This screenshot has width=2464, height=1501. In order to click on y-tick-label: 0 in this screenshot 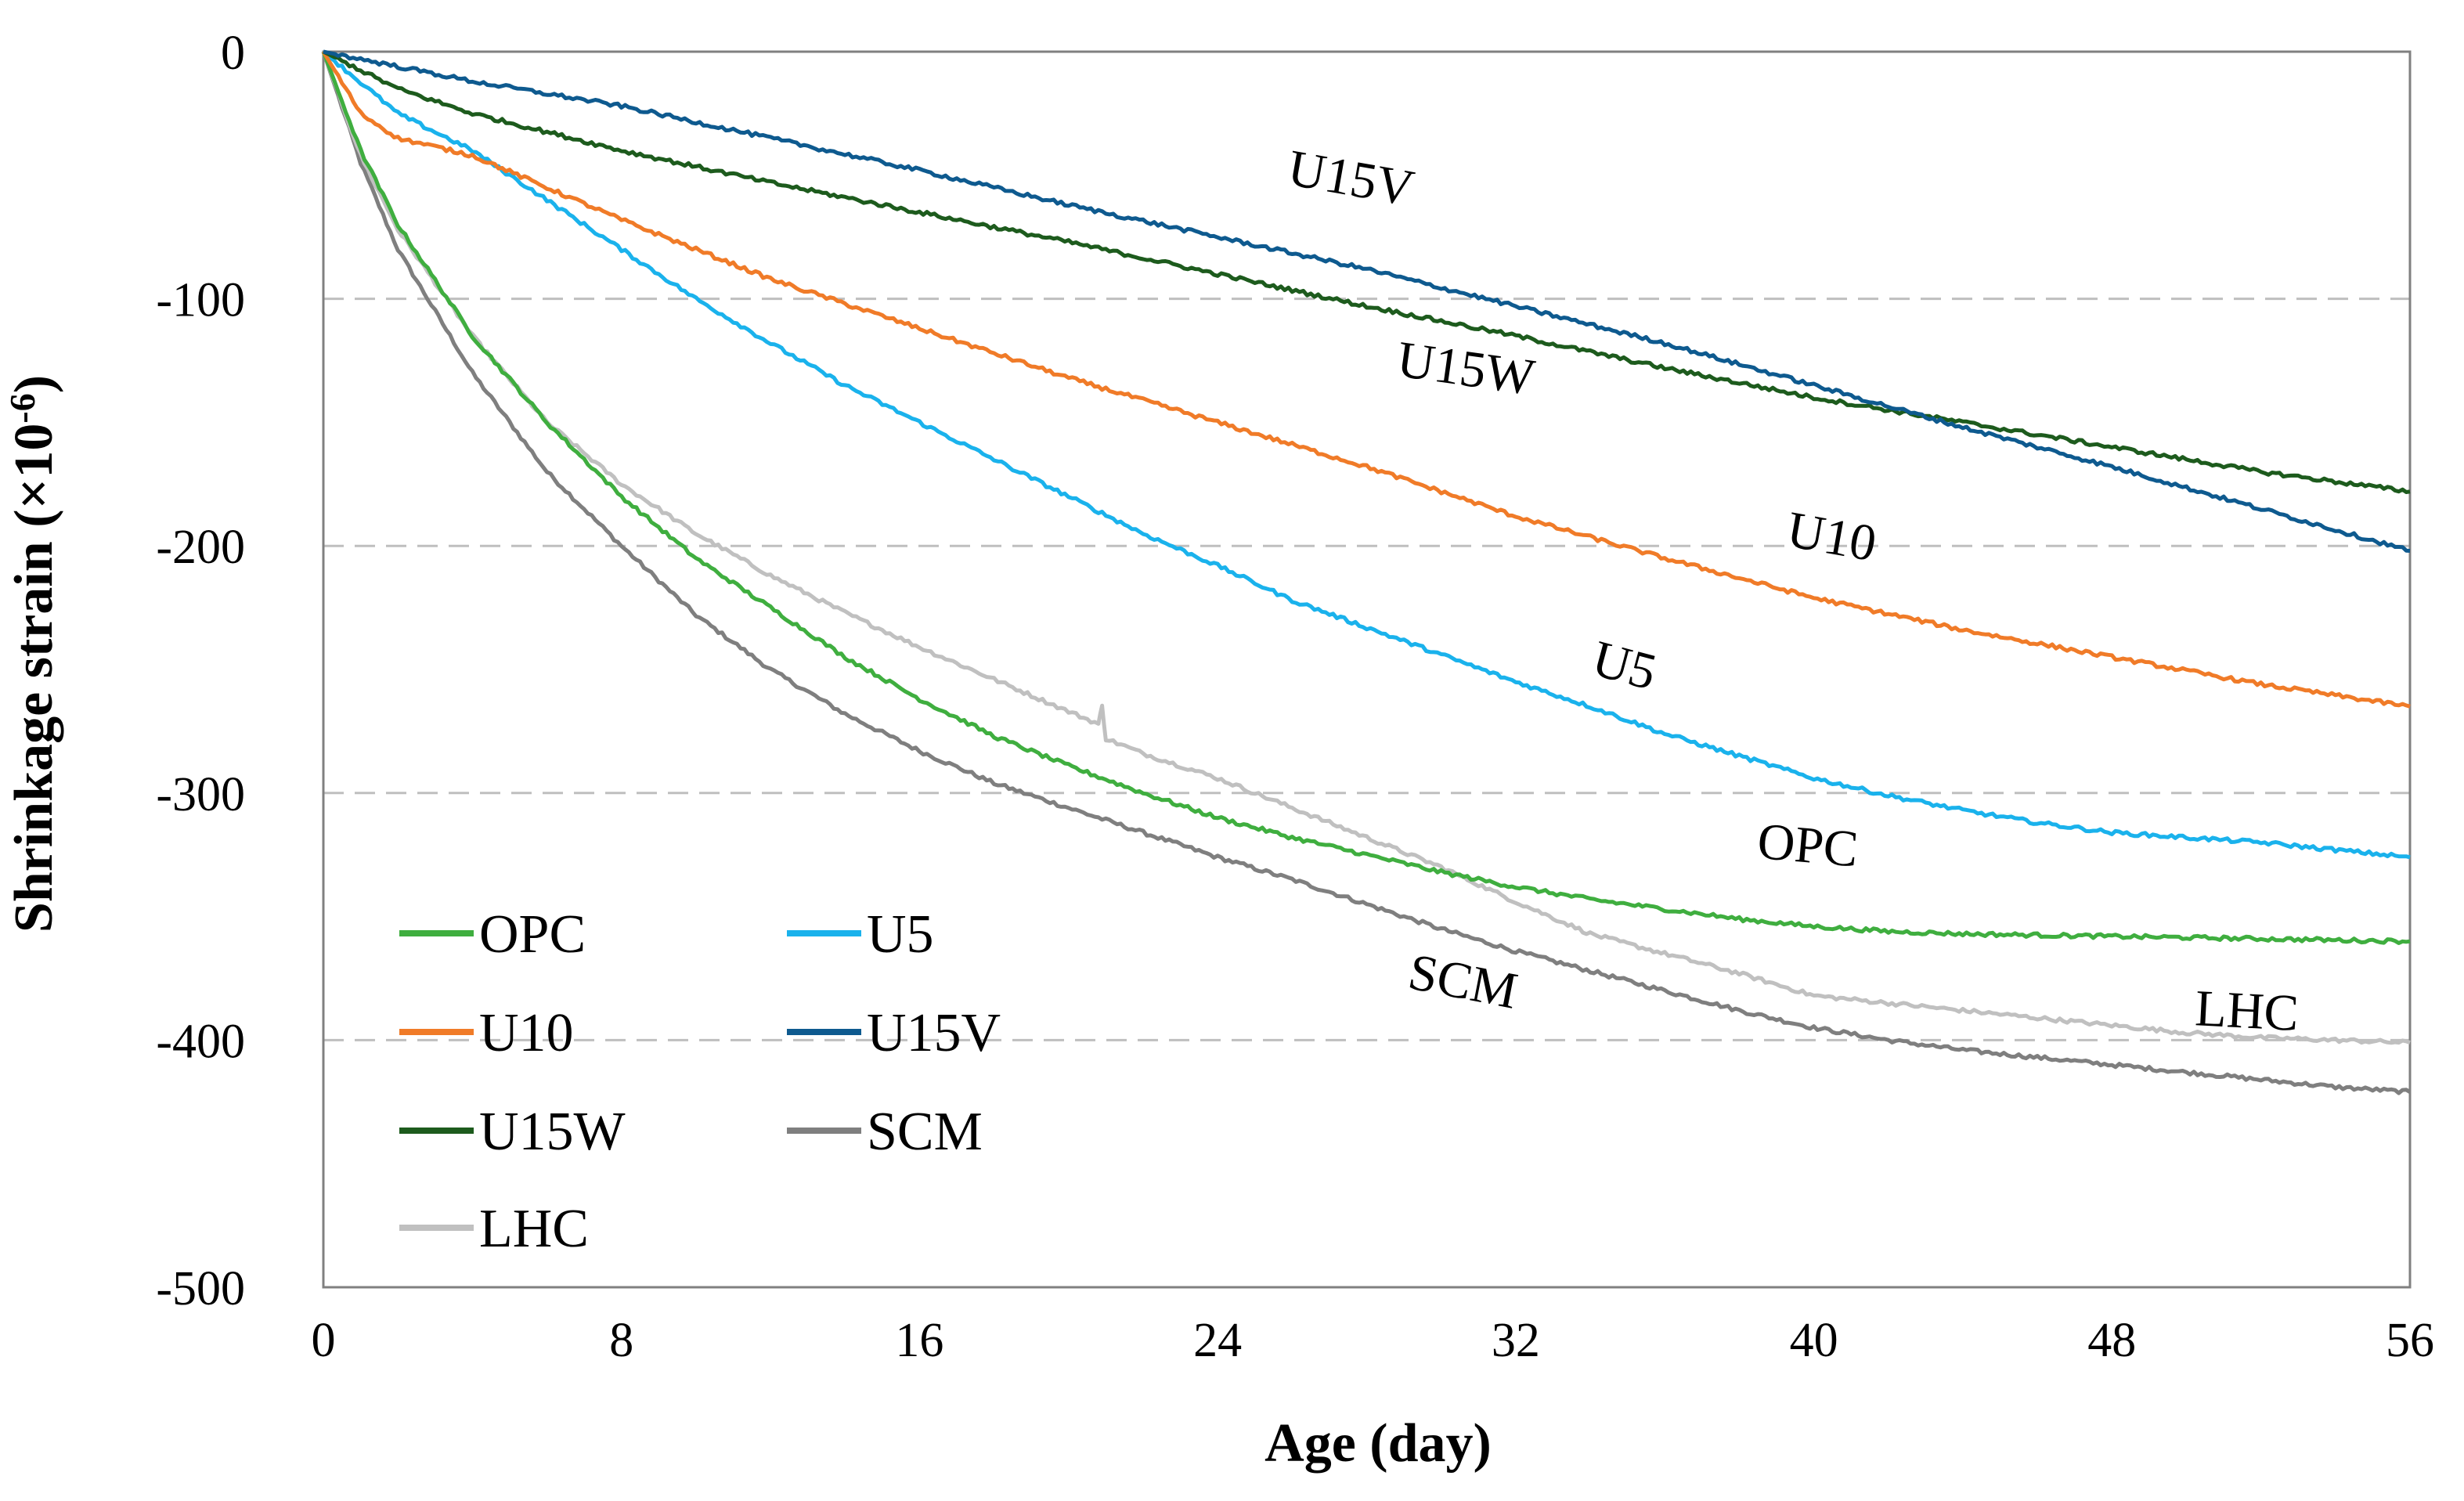, I will do `click(233, 54)`.